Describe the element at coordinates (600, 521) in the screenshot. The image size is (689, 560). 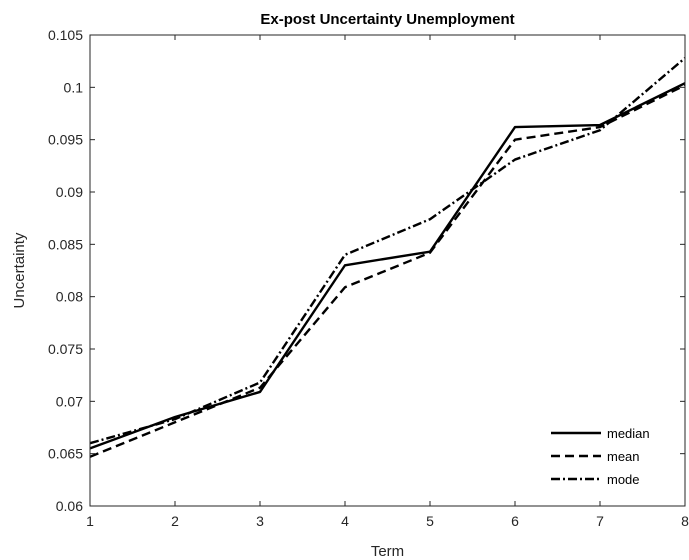
I see `x-tick-label: 7` at that location.